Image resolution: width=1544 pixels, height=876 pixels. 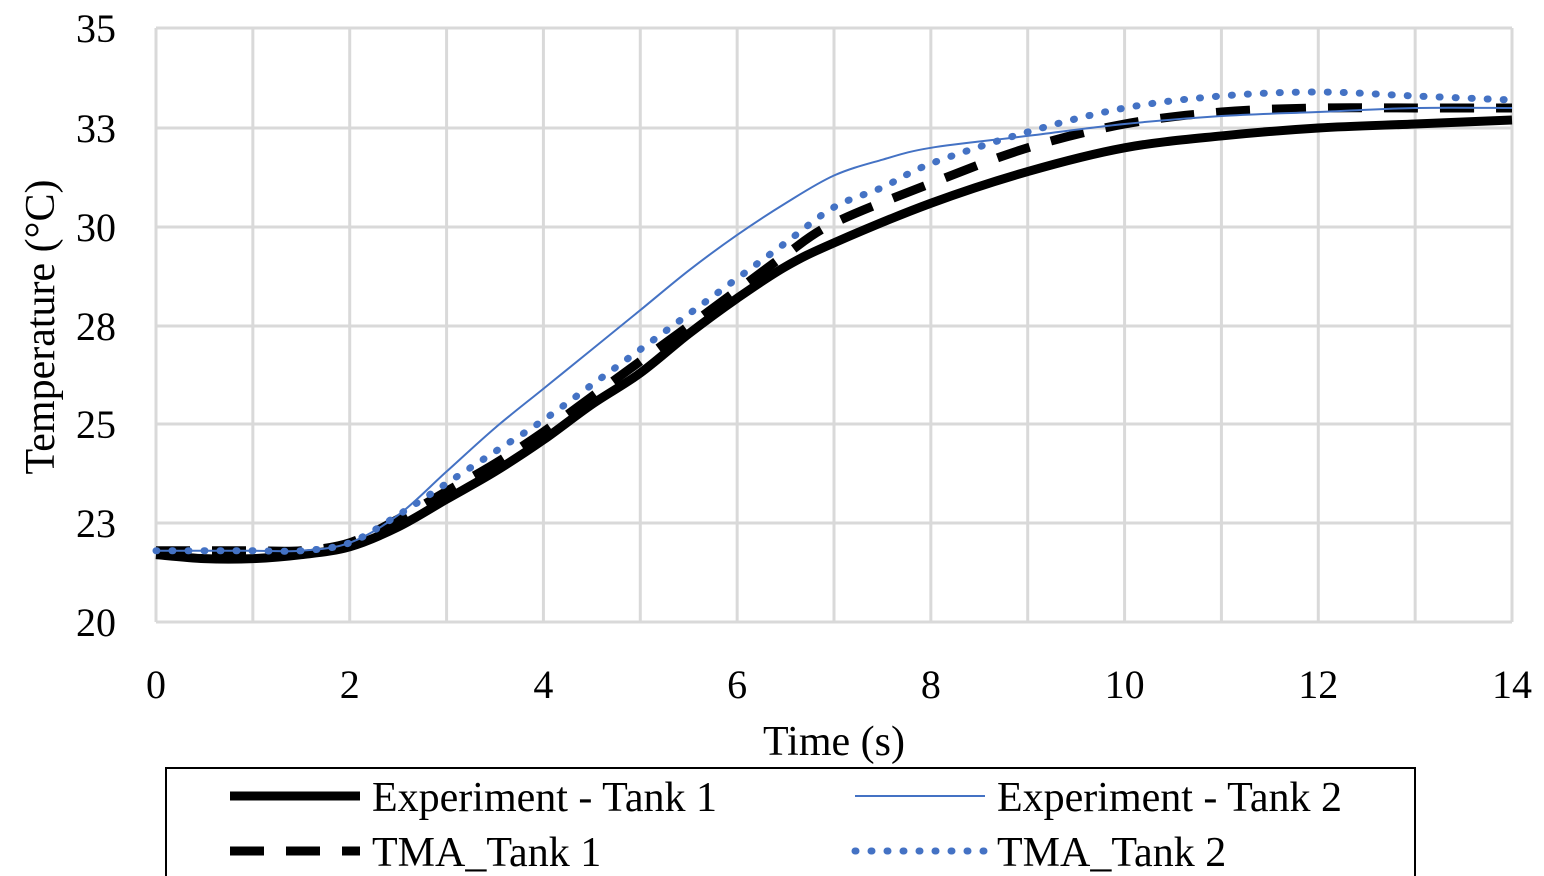 What do you see at coordinates (156, 684) in the screenshot?
I see `x-tick-label: 0` at bounding box center [156, 684].